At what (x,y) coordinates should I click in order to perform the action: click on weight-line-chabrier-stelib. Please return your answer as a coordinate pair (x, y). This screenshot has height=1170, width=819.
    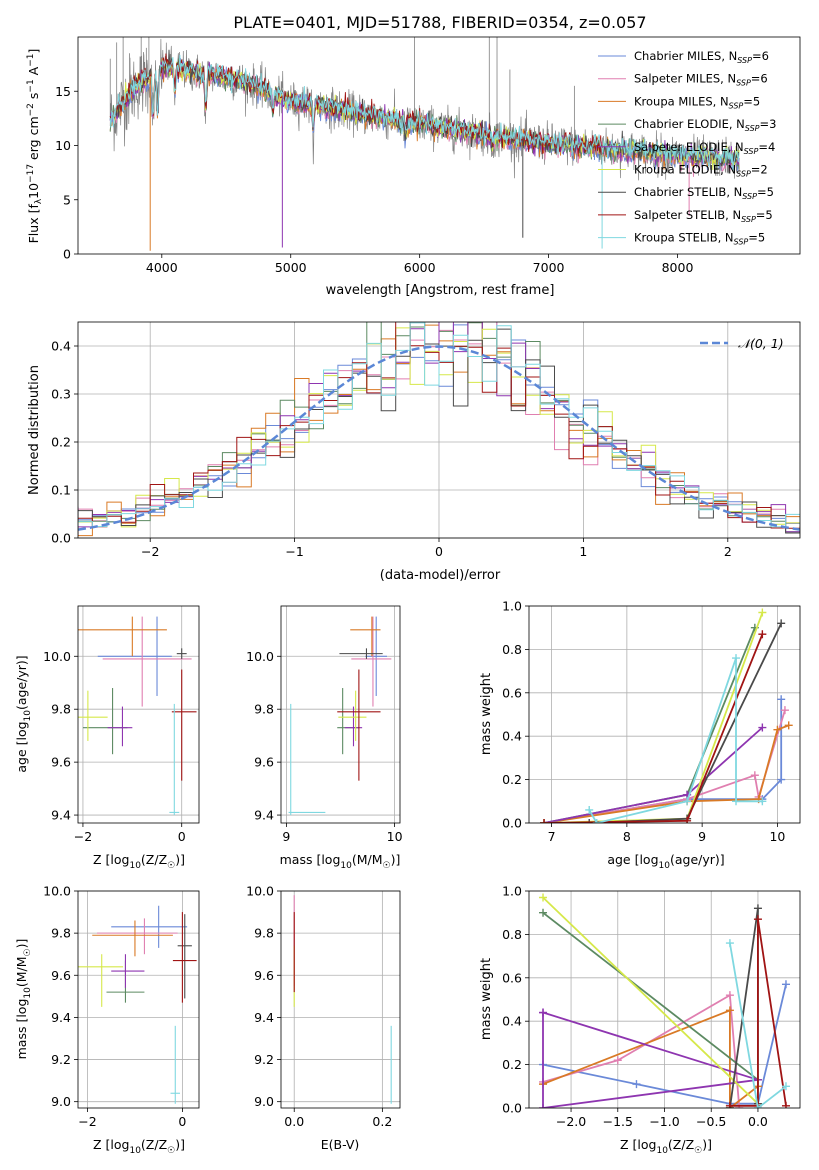
    Looking at the image, I should click on (686, 723).